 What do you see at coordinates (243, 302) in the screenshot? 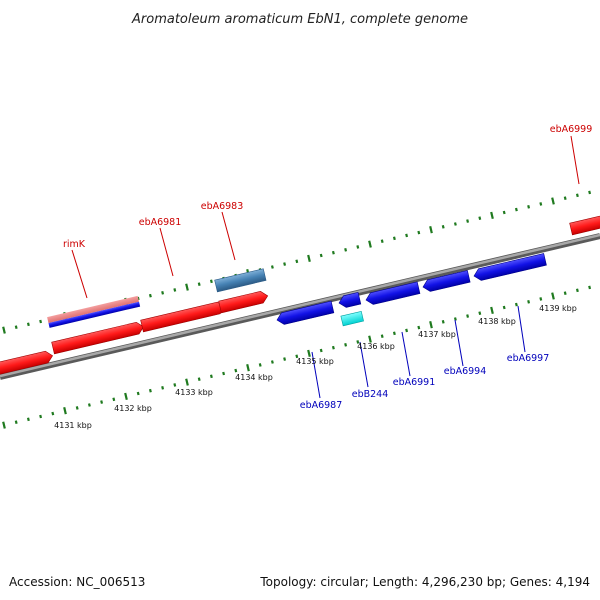
I see `ebA6983-gene-arrow` at bounding box center [243, 302].